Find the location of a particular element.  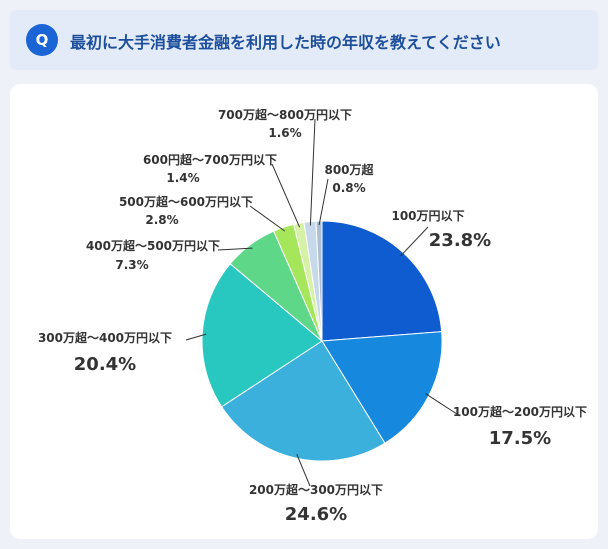

value-label: 17.5% is located at coordinates (520, 438).